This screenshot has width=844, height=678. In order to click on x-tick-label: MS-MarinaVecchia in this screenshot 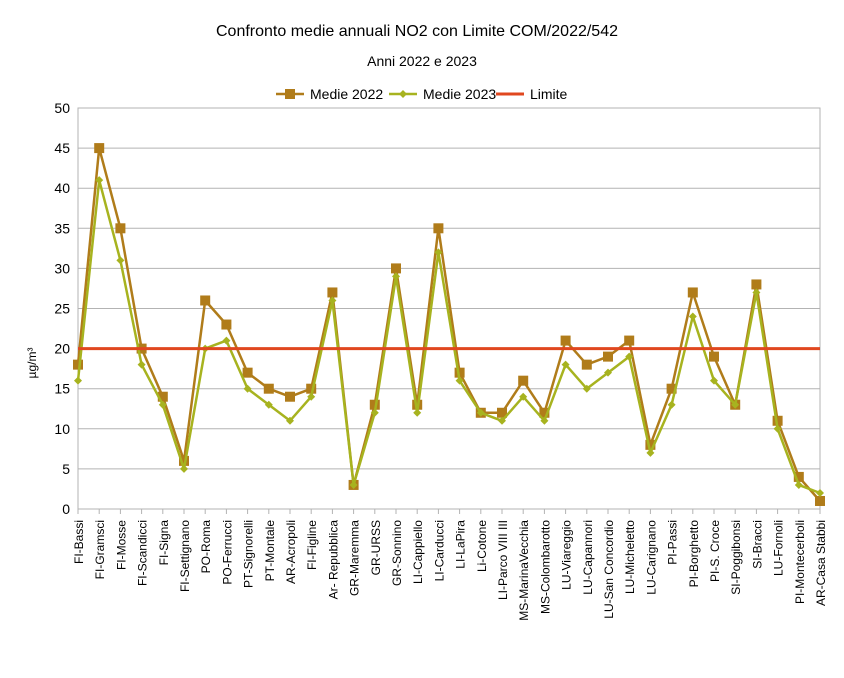, I will do `click(524, 570)`.